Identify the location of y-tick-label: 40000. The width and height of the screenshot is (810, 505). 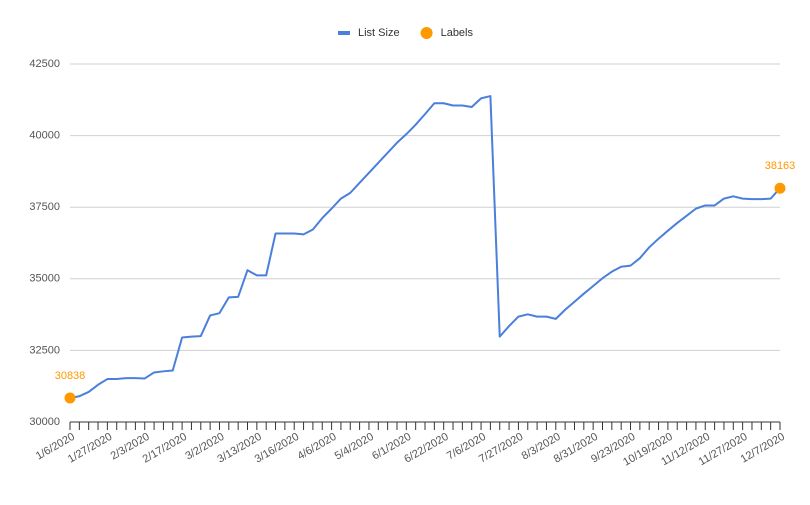
(44, 136).